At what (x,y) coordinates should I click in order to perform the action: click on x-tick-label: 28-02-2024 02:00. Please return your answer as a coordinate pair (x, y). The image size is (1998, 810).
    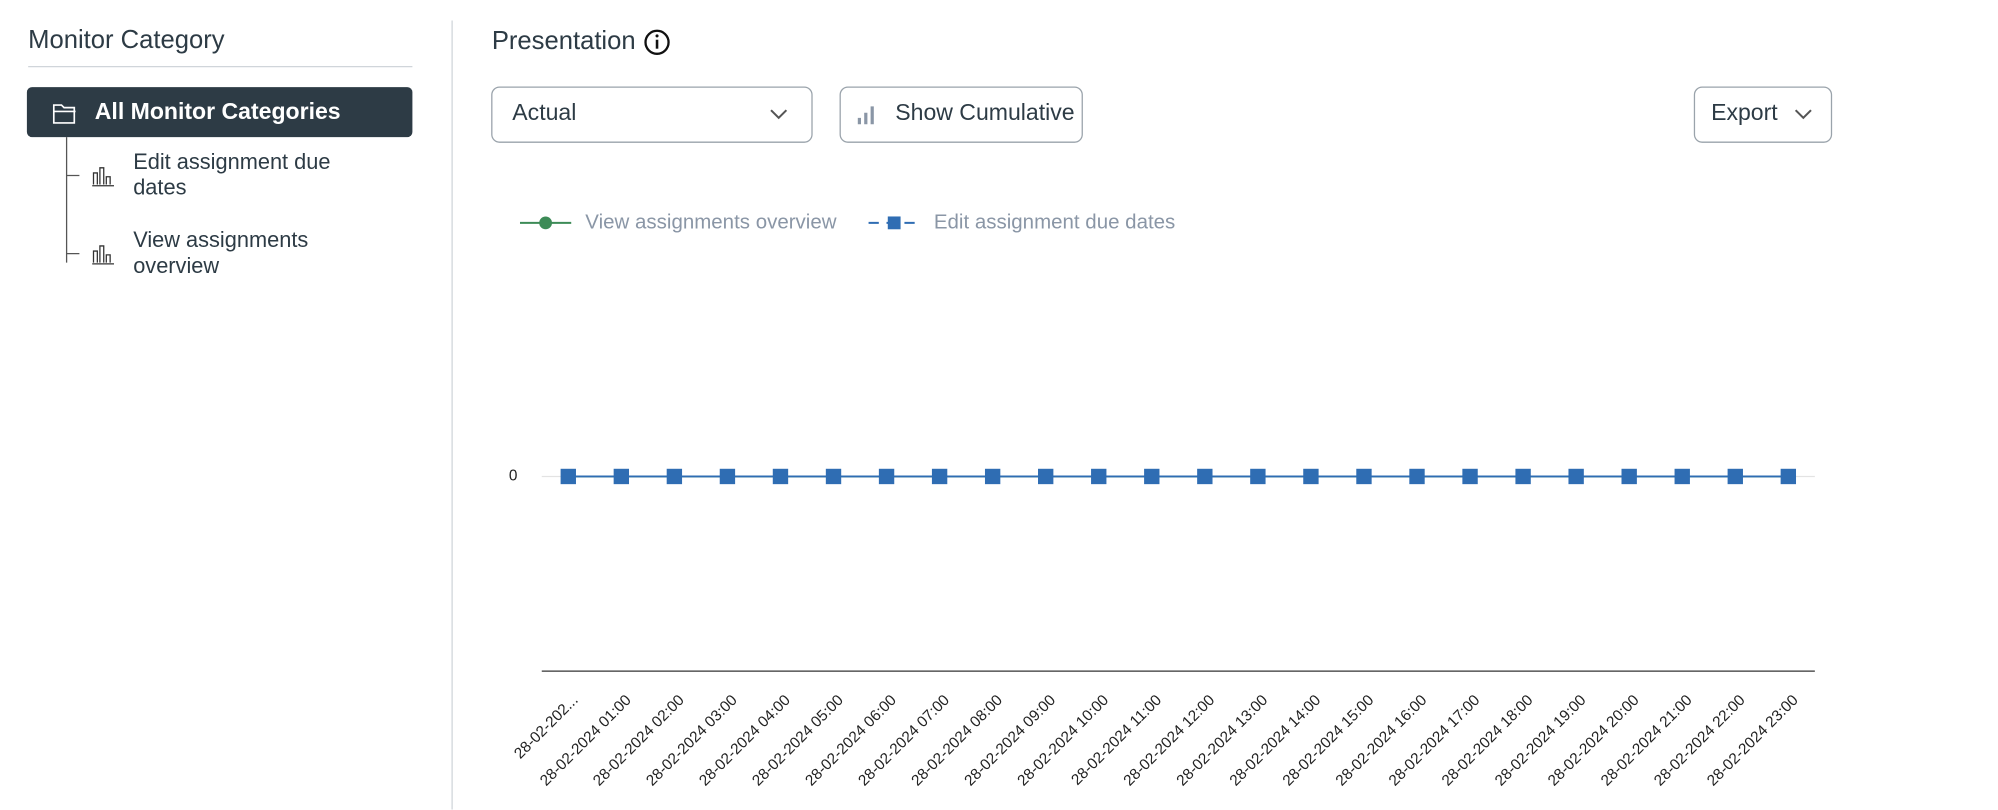
    Looking at the image, I should click on (639, 741).